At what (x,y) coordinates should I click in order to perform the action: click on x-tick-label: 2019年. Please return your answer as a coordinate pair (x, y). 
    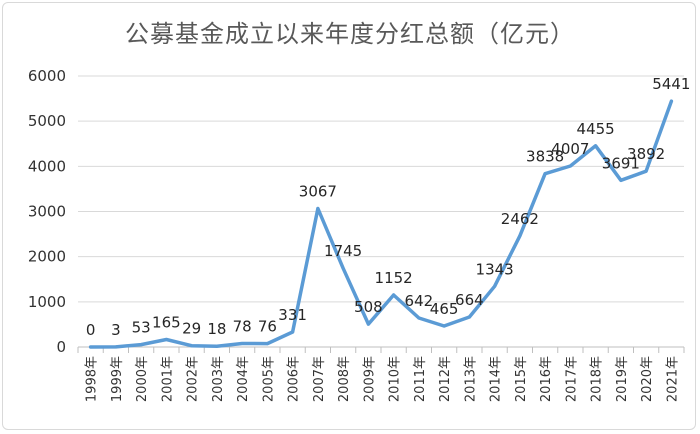
    Looking at the image, I should click on (622, 379).